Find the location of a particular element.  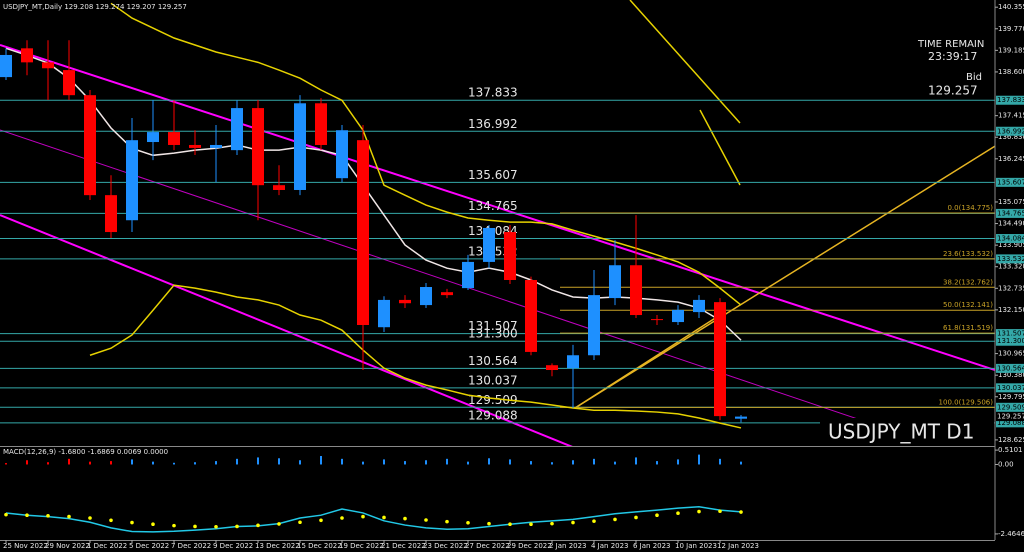

x-tick-label: 29 Nov 2022 is located at coordinates (67, 546).